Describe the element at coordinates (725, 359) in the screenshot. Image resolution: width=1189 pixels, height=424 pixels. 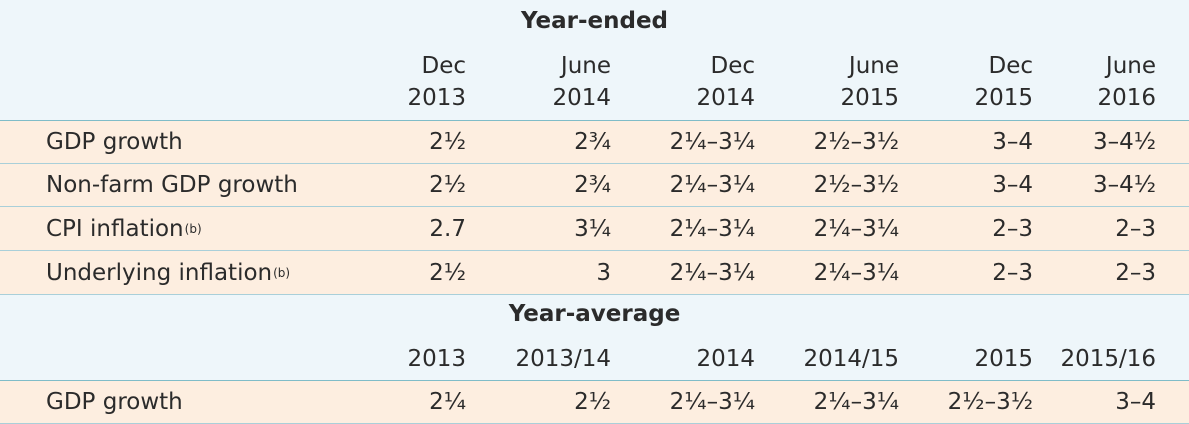
I see `col-header-3: 2014` at that location.